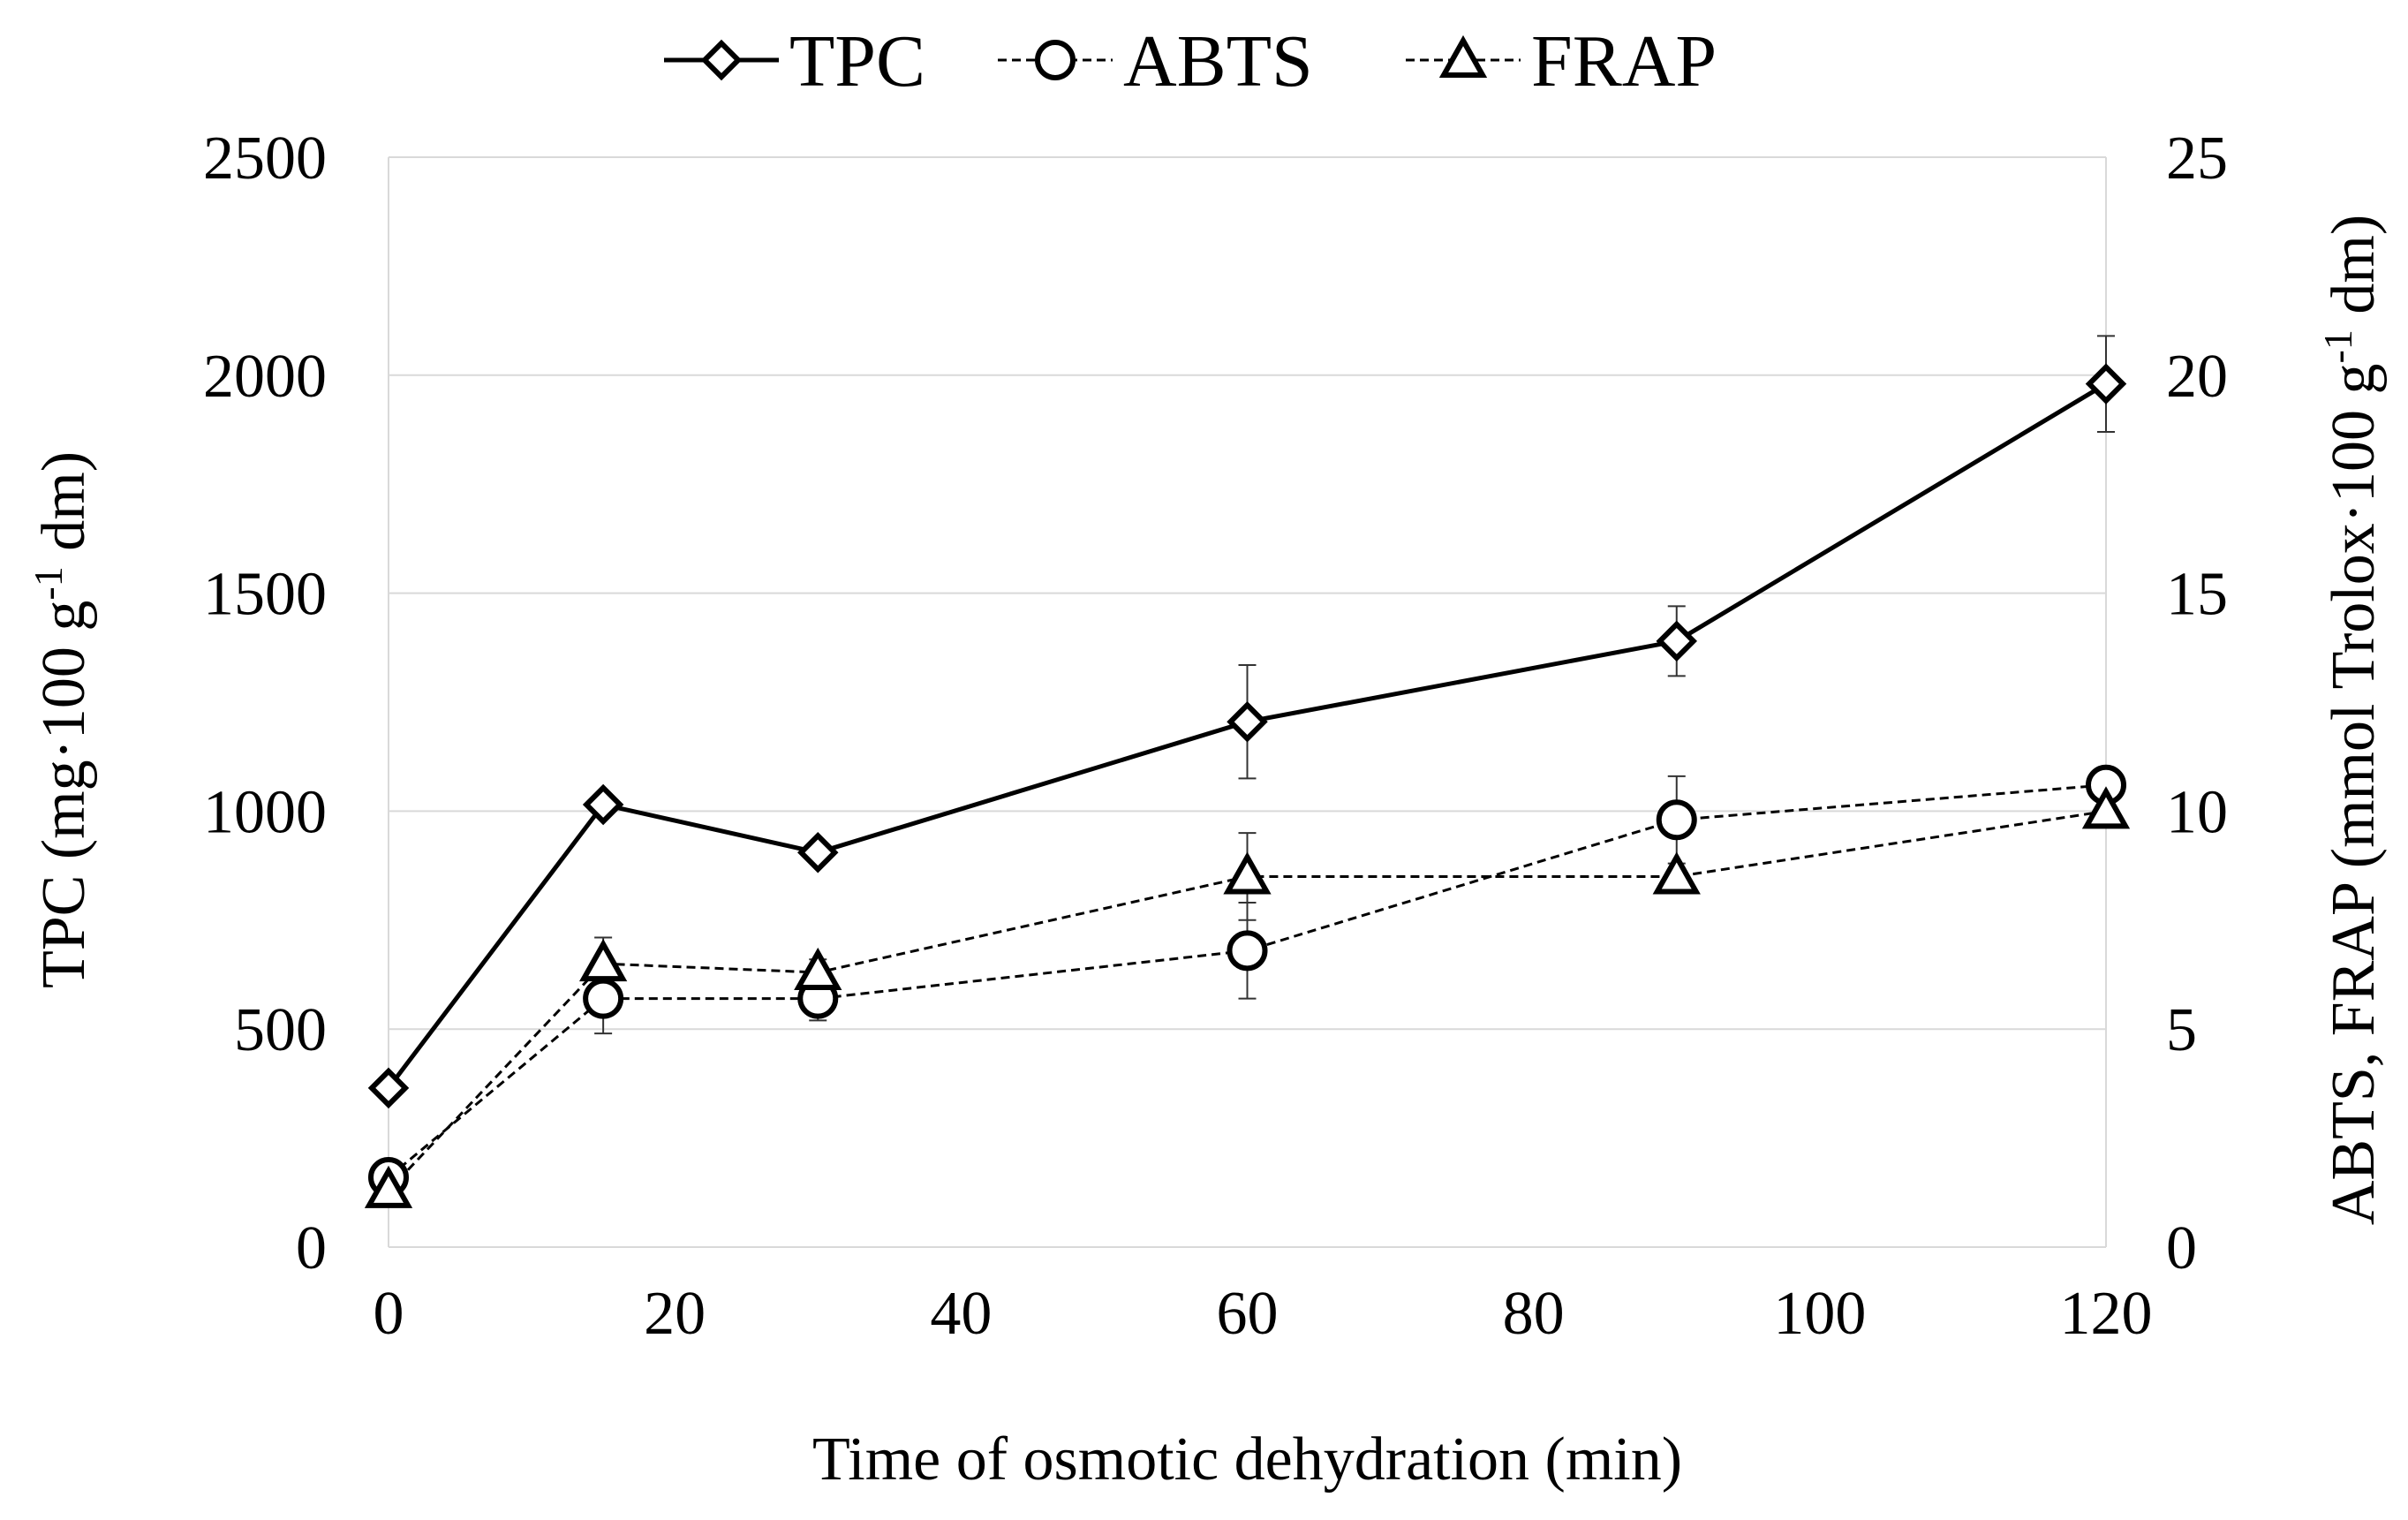  What do you see at coordinates (265, 812) in the screenshot?
I see `y-left-tick-label-1000: 1000` at bounding box center [265, 812].